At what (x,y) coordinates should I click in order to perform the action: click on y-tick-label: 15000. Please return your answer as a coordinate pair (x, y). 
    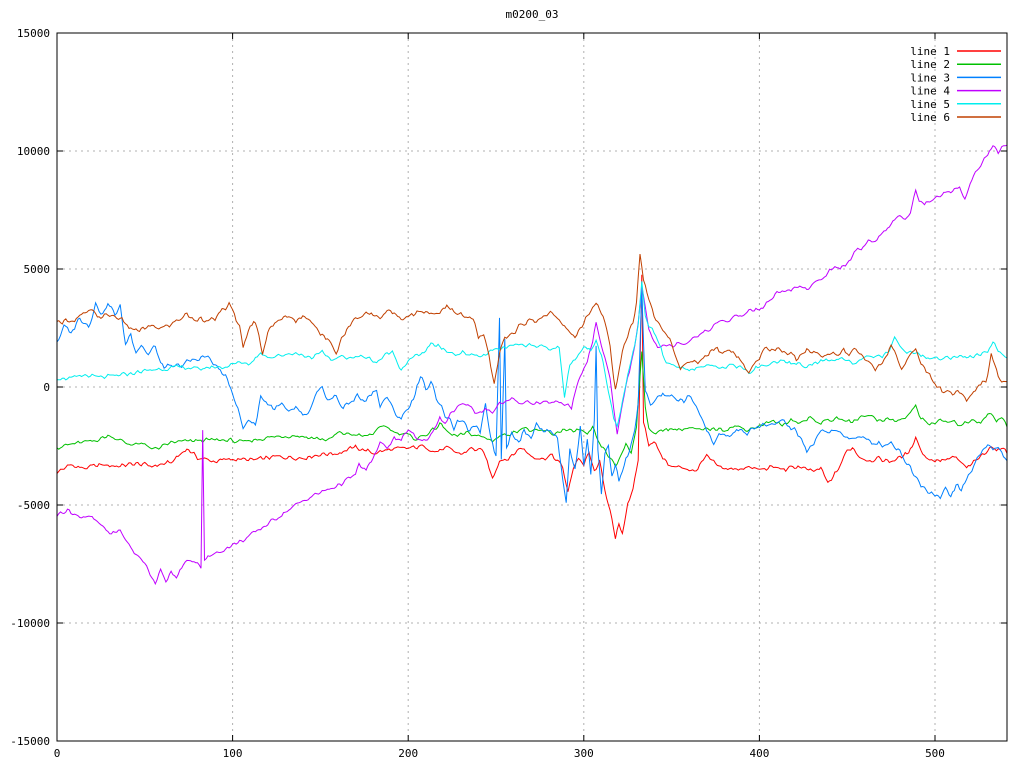
    Looking at the image, I should click on (33, 33).